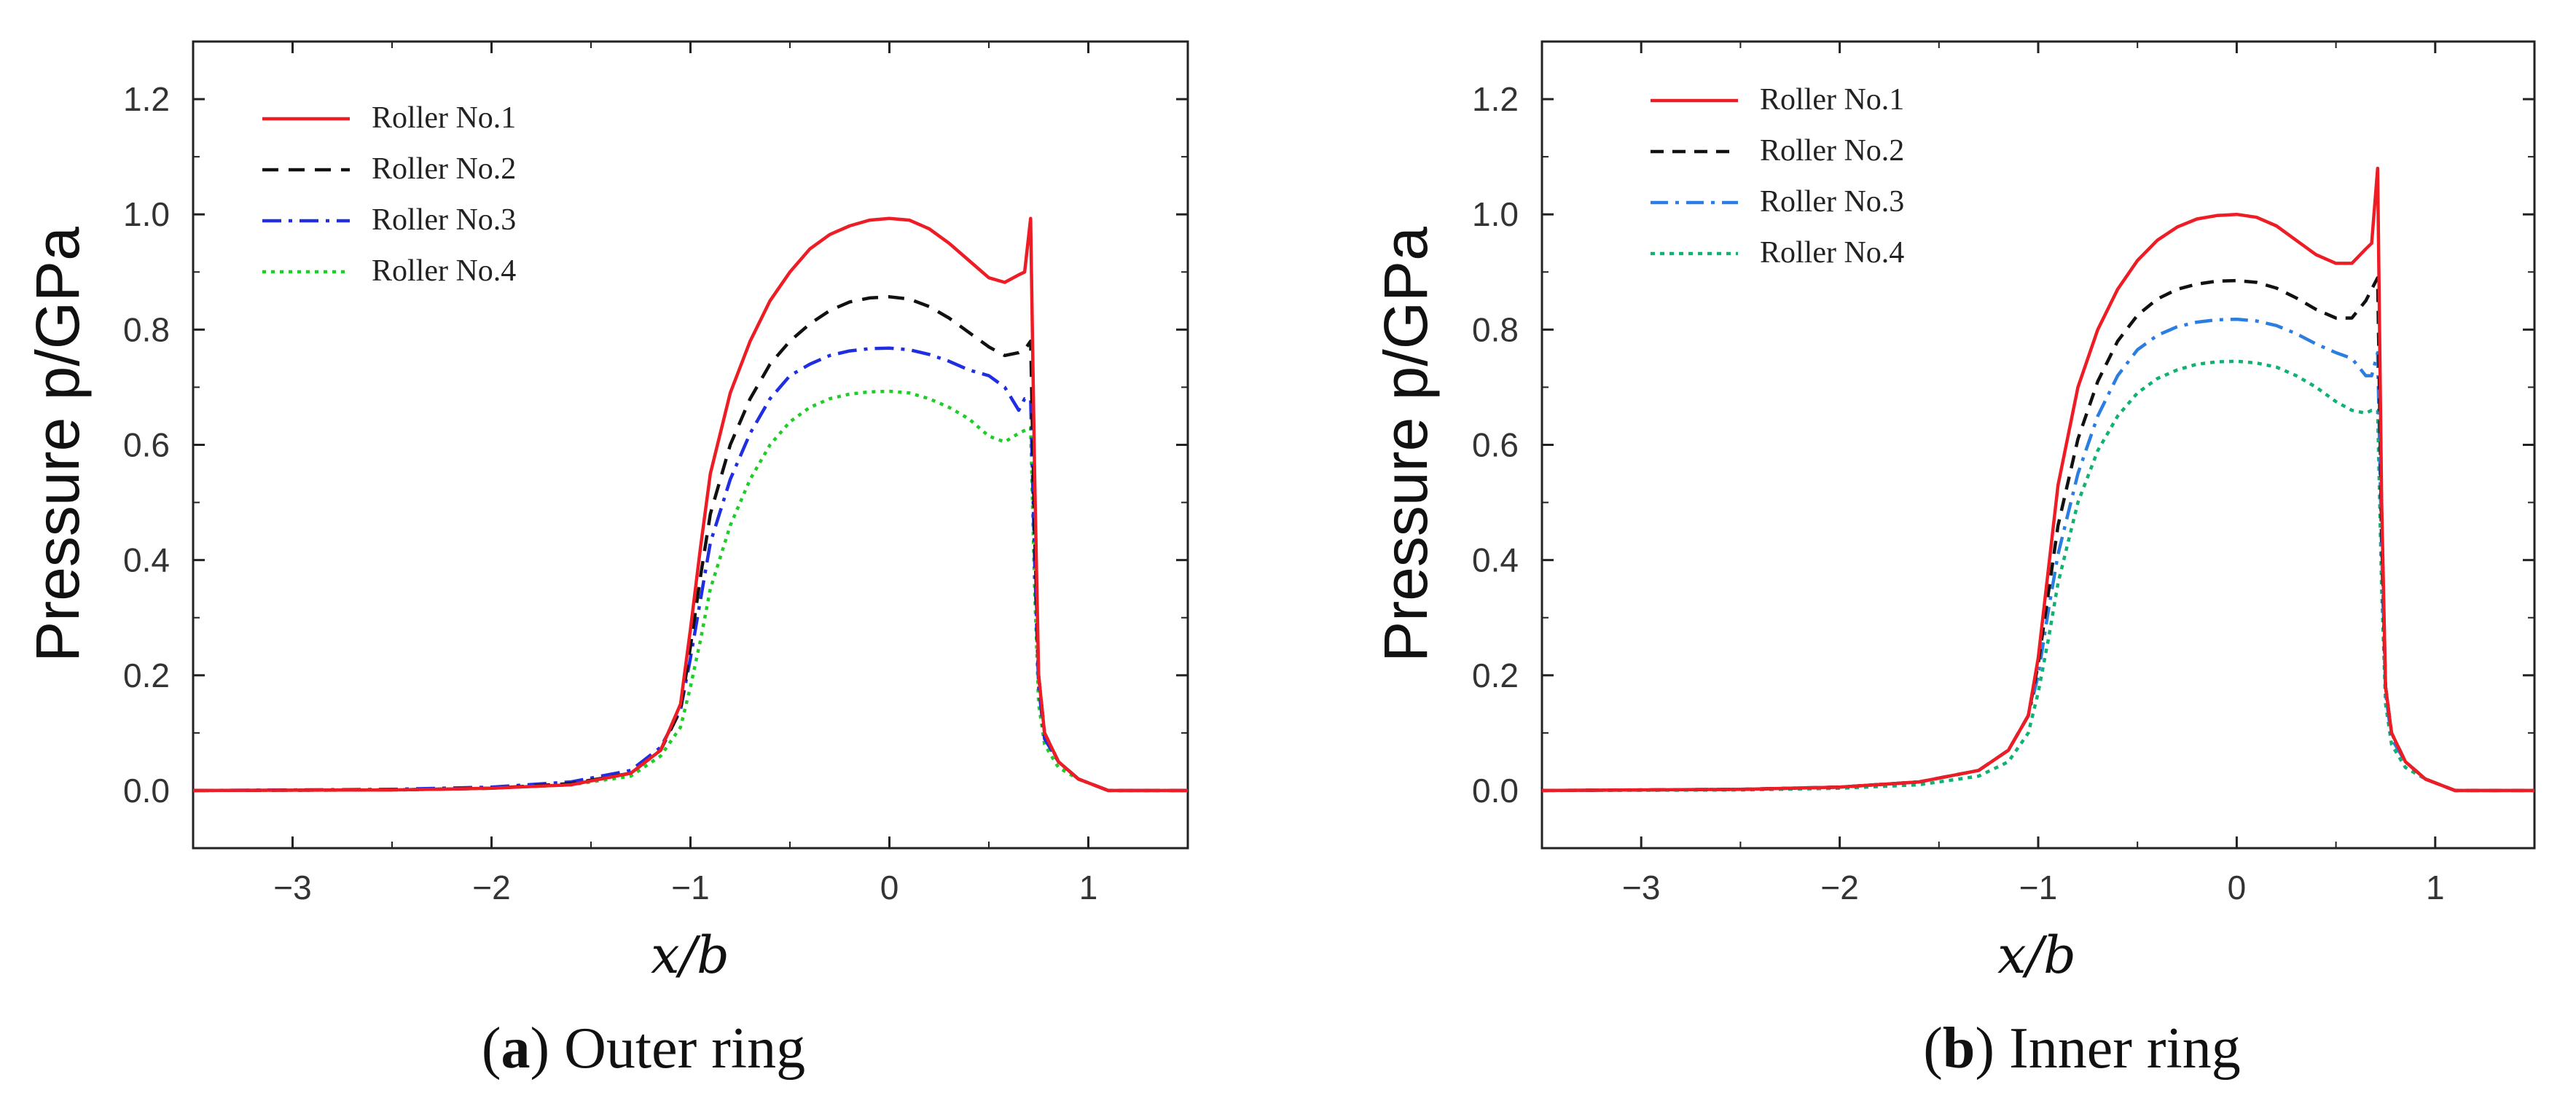 The height and width of the screenshot is (1109, 2576). What do you see at coordinates (515, 1048) in the screenshot?
I see `panel-label: a` at bounding box center [515, 1048].